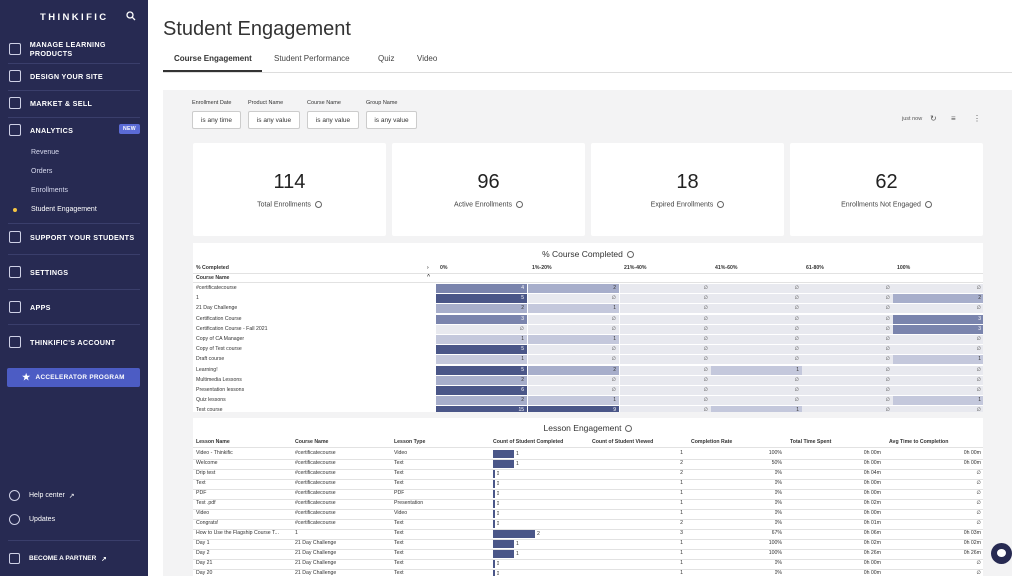 This screenshot has width=1024, height=576. I want to click on column-header: Avg Time to Completion, so click(919, 442).